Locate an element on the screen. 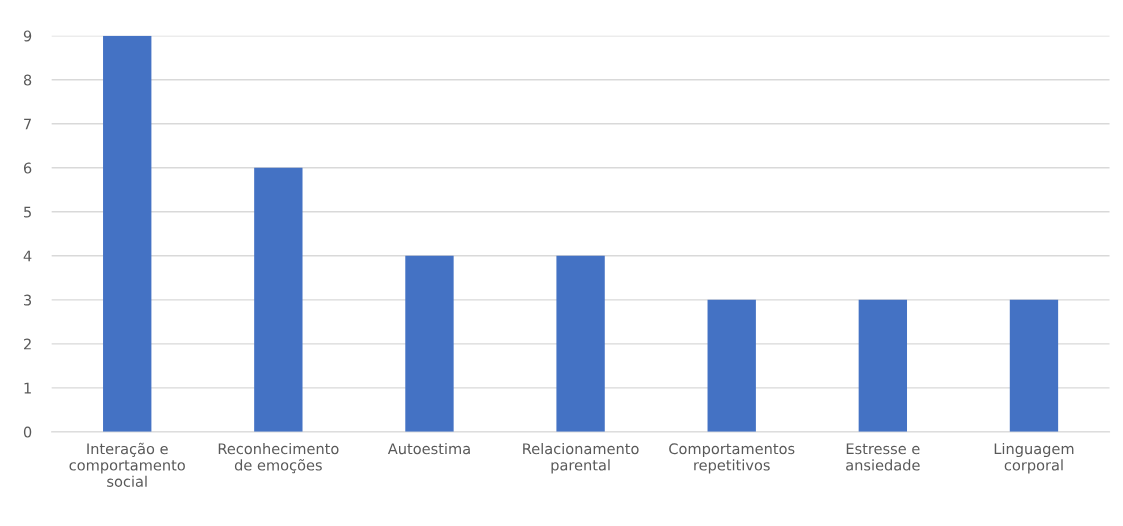 The image size is (1123, 526). x-tick-label: Comportamentos repetitivos is located at coordinates (732, 458).